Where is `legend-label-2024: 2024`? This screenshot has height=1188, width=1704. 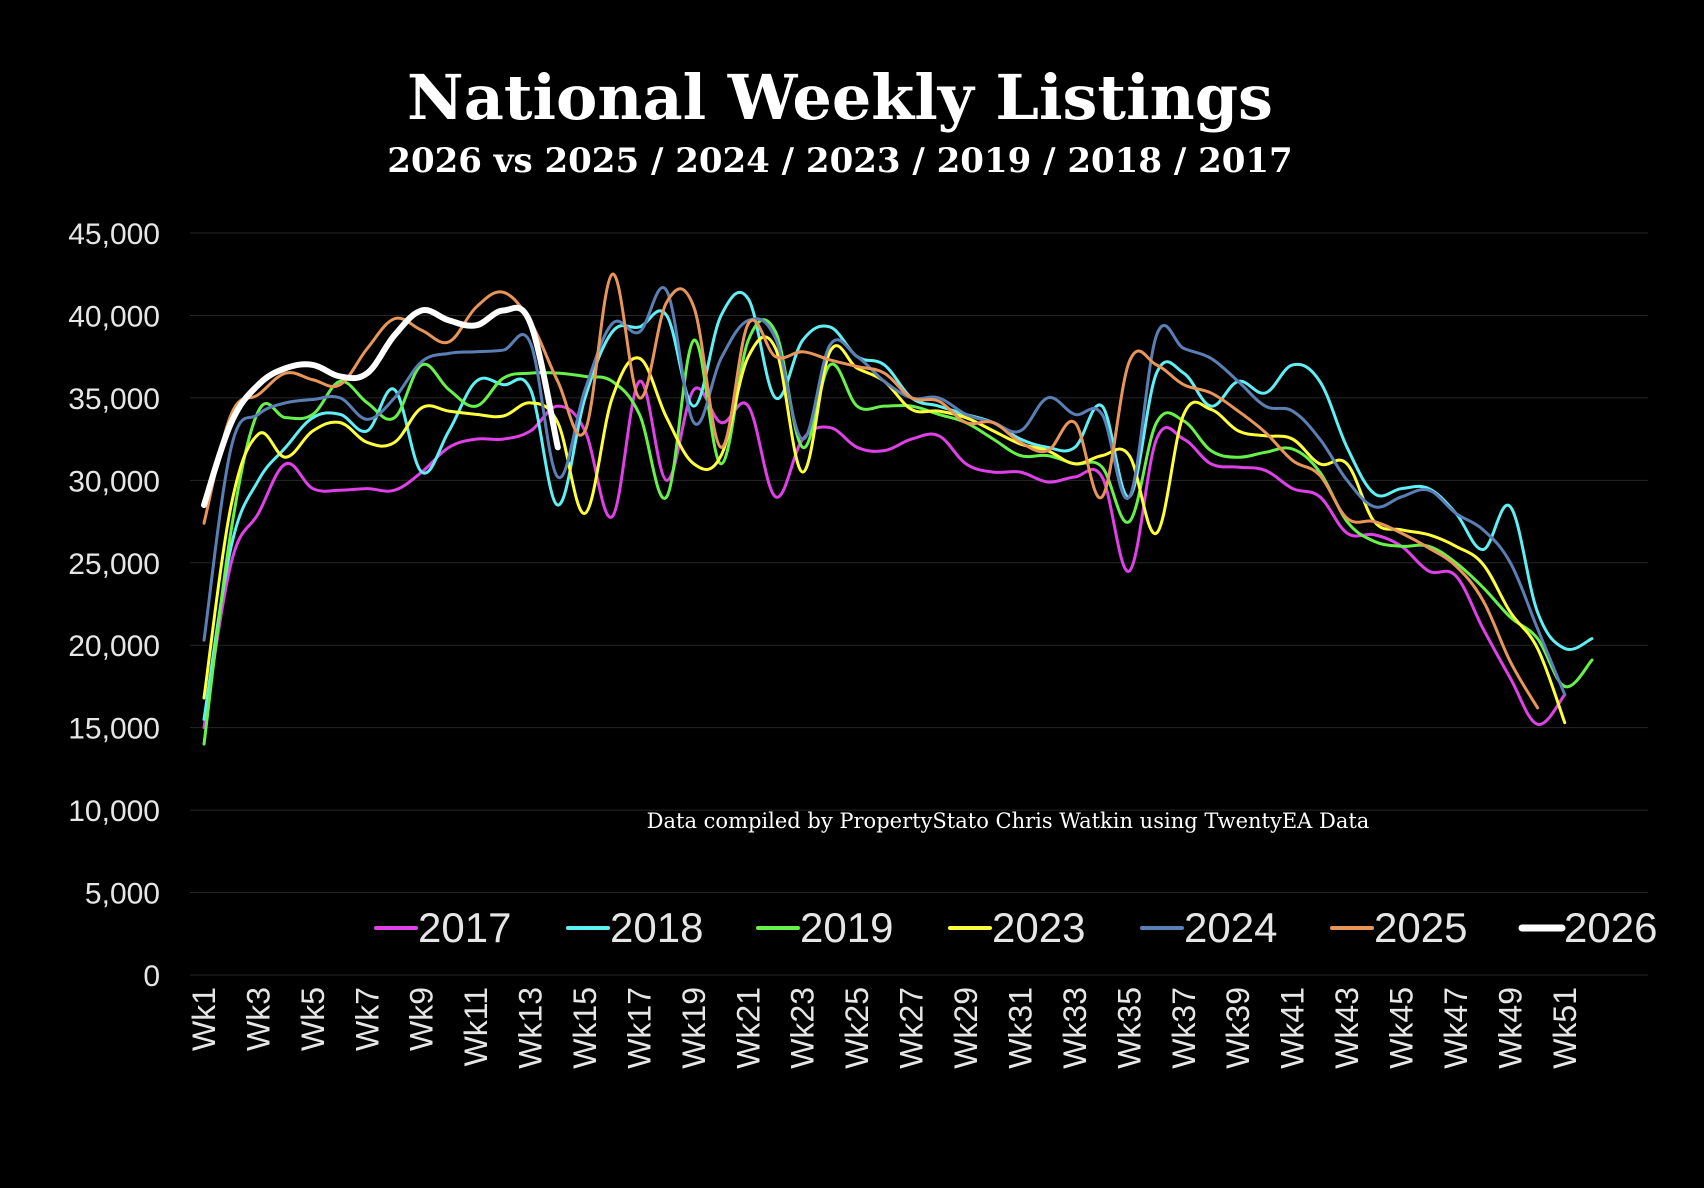
legend-label-2024: 2024 is located at coordinates (1230, 927).